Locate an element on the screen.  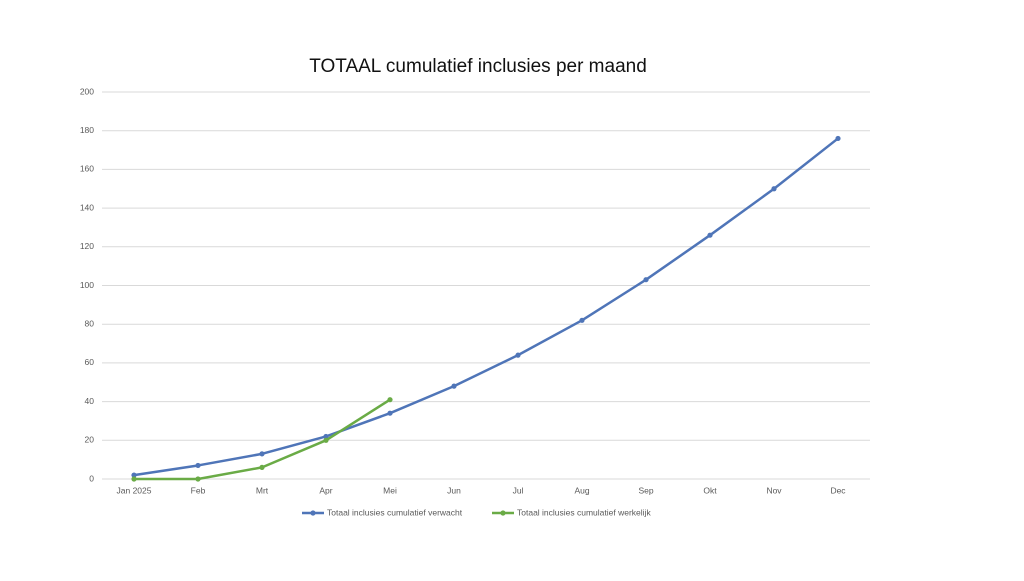
y-tick-label: 160 is located at coordinates (87, 169).